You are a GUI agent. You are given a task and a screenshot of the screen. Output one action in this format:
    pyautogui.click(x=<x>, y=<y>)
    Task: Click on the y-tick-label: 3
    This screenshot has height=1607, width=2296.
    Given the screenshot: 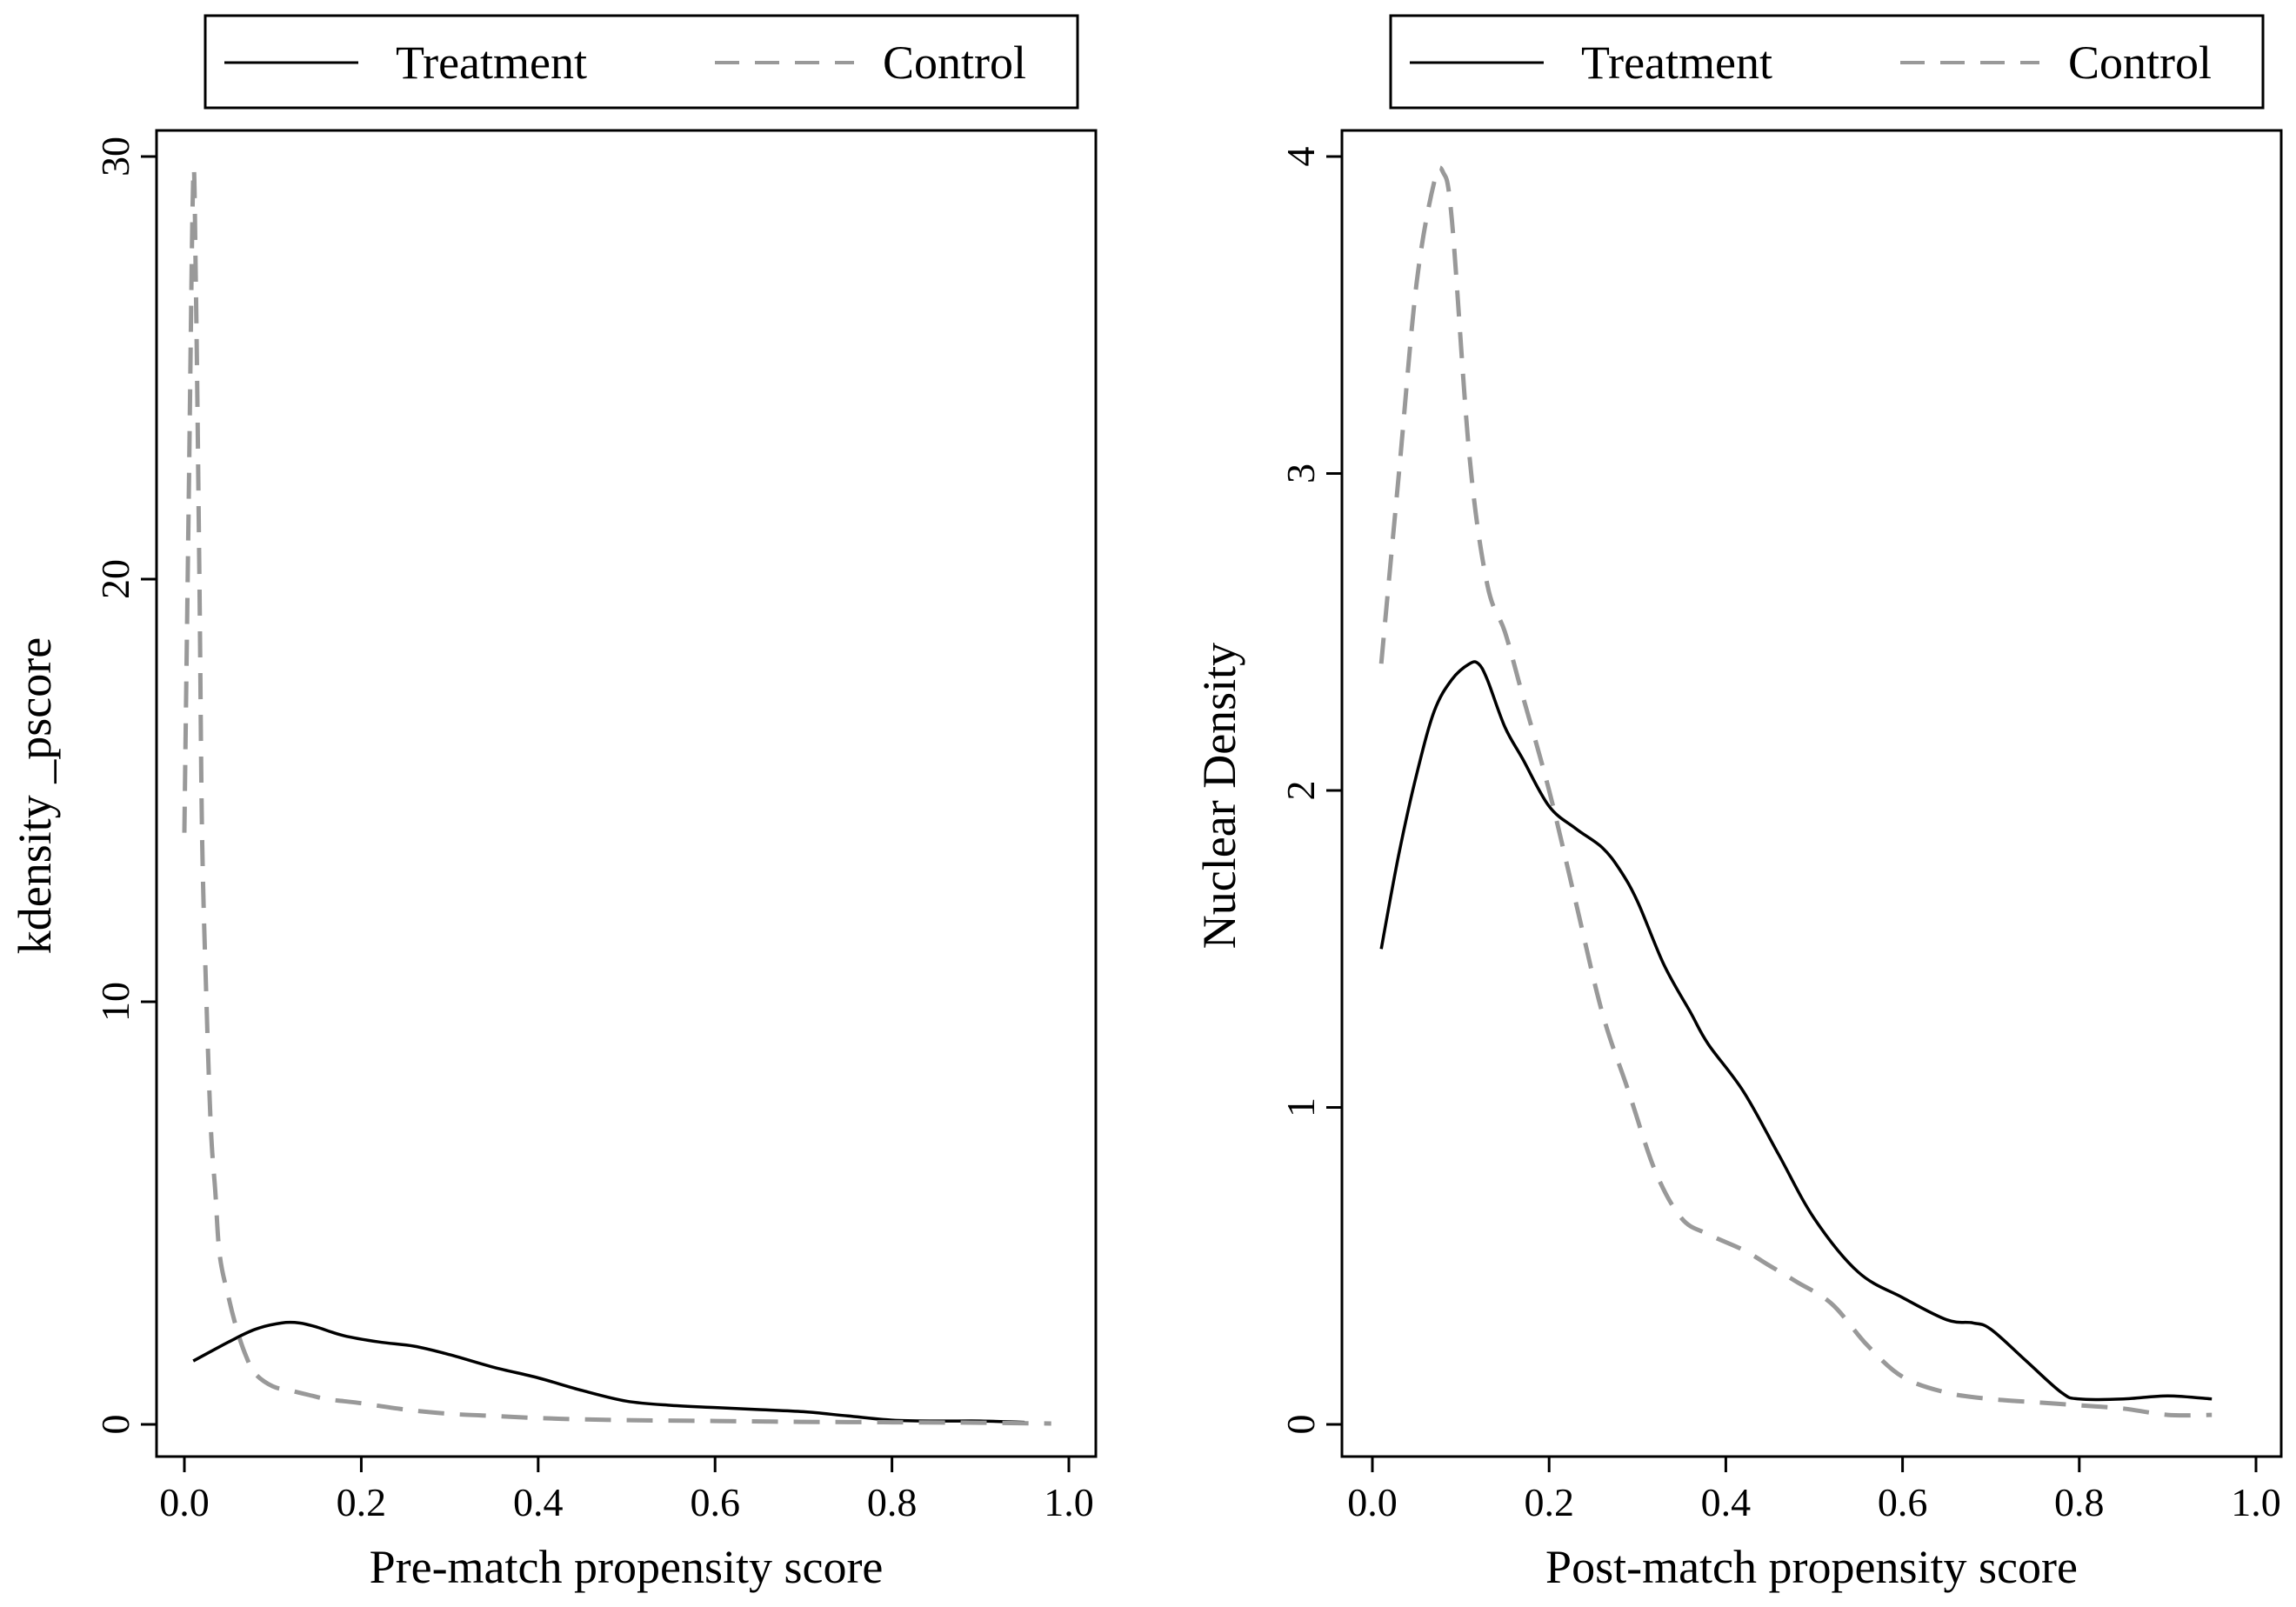 What is the action you would take?
    pyautogui.click(x=1301, y=473)
    